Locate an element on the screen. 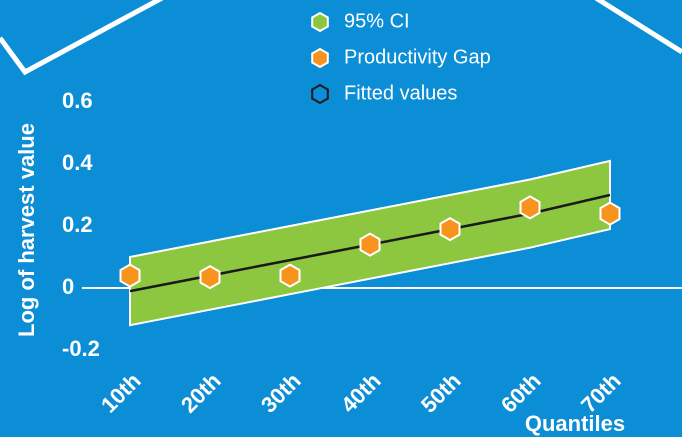 The image size is (682, 437). legend-label: 95% CI is located at coordinates (377, 21).